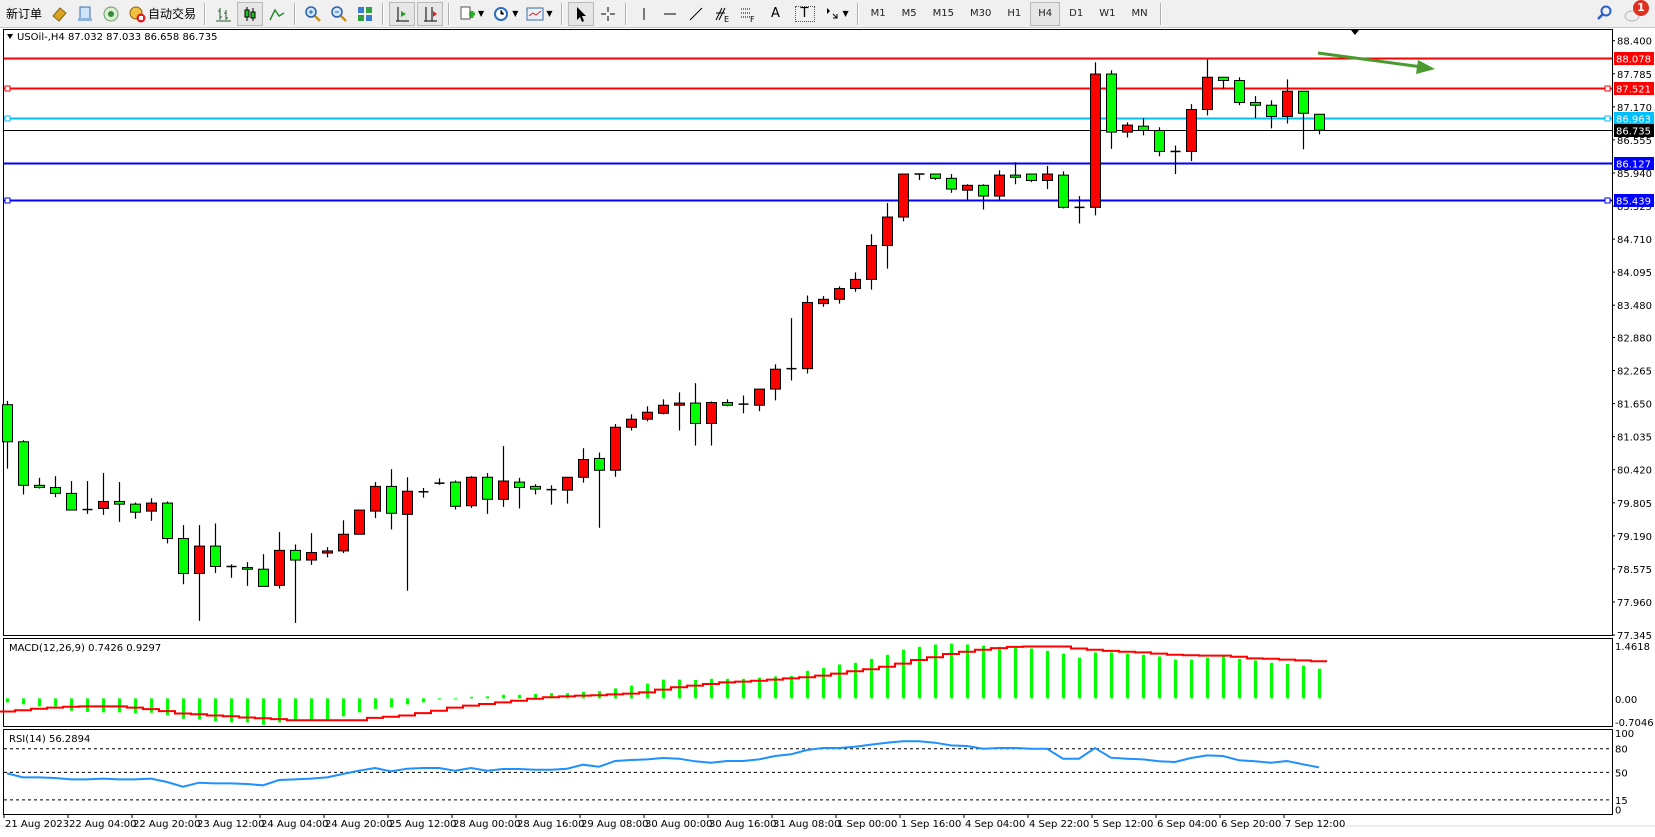  Describe the element at coordinates (539, 14) in the screenshot. I see `templates-dropdown: ▼` at that location.